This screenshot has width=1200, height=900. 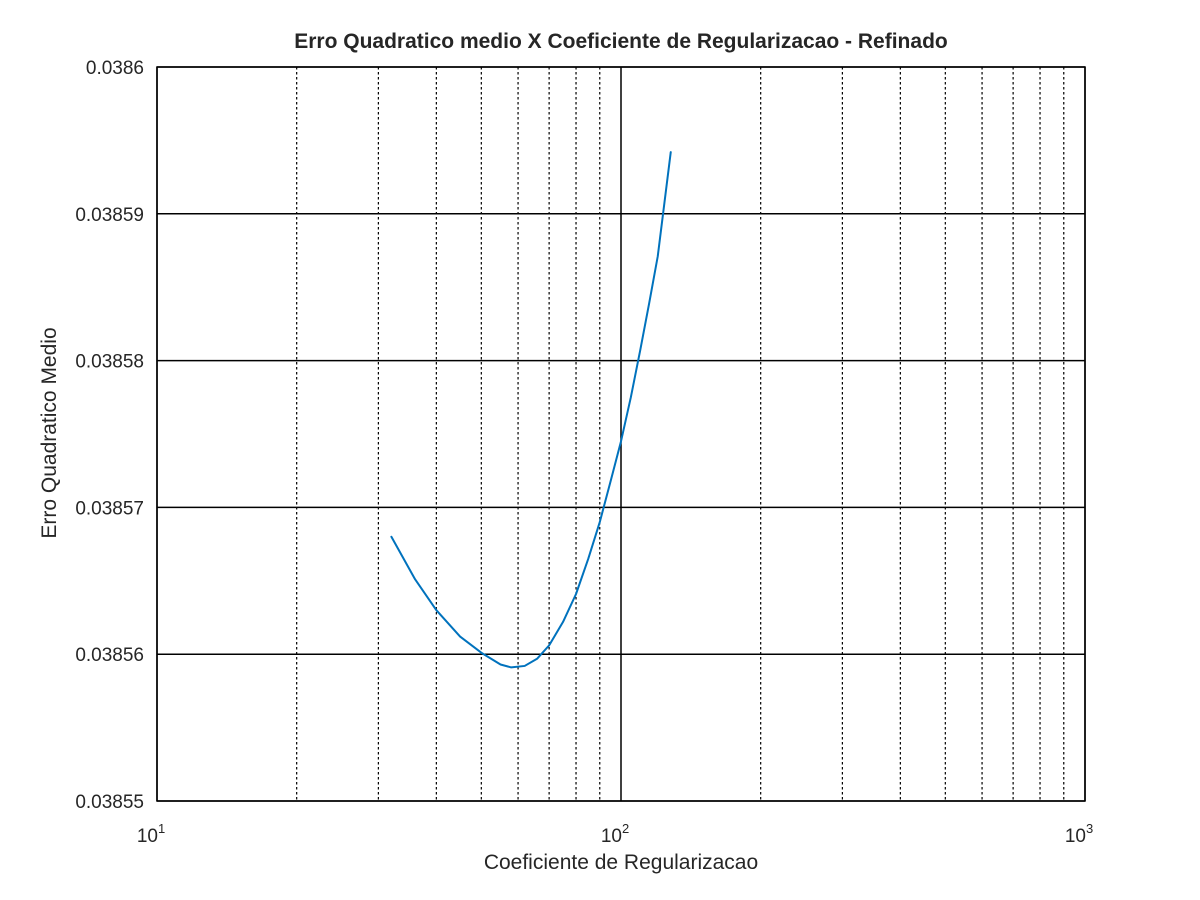 I want to click on series-layer, so click(x=531, y=410).